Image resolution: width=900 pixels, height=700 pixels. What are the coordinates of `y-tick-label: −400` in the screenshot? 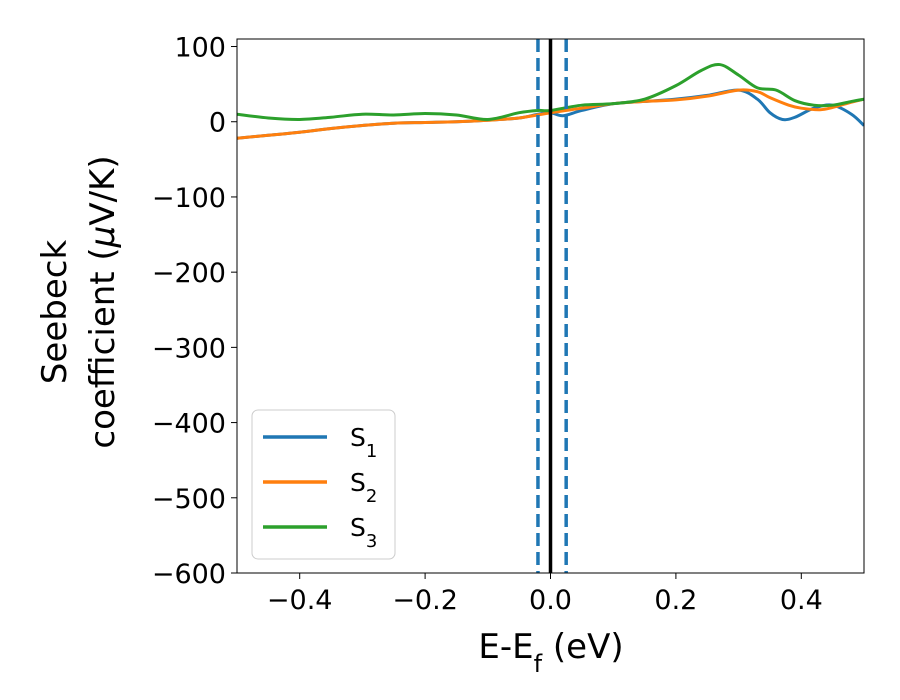 It's located at (189, 424).